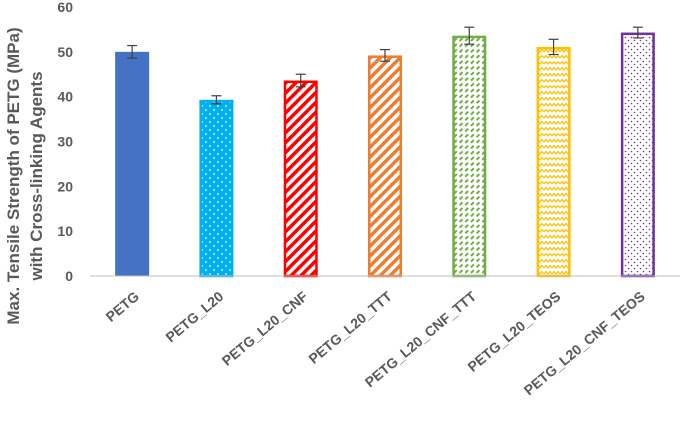  What do you see at coordinates (65, 7) in the screenshot?
I see `y-tick-label: 60` at bounding box center [65, 7].